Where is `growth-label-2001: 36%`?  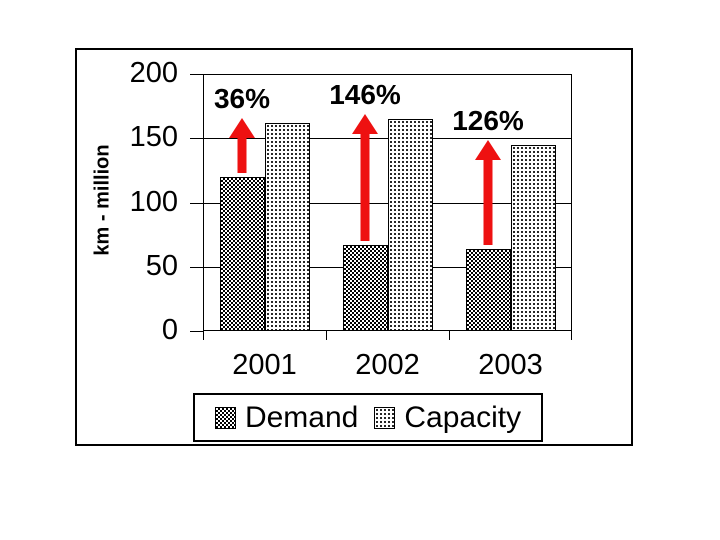 growth-label-2001: 36% is located at coordinates (242, 98).